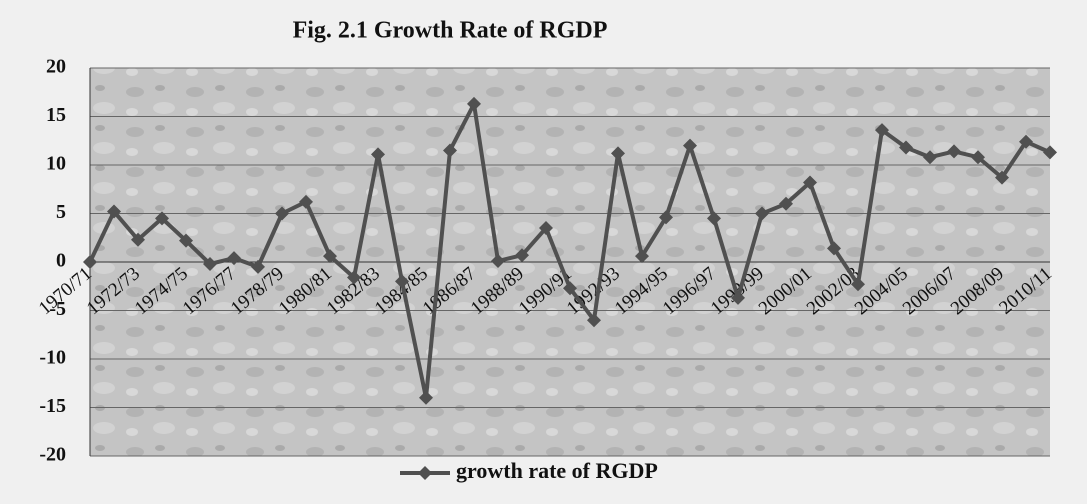 The width and height of the screenshot is (1087, 504). What do you see at coordinates (52, 455) in the screenshot?
I see `y-tick-label: -20` at bounding box center [52, 455].